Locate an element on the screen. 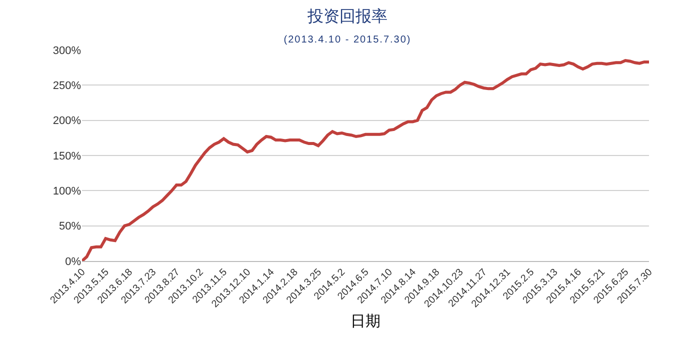 This screenshot has width=695, height=362. chart-subtitle: (2013.4.10 - 2015.7.30) is located at coordinates (348, 40).